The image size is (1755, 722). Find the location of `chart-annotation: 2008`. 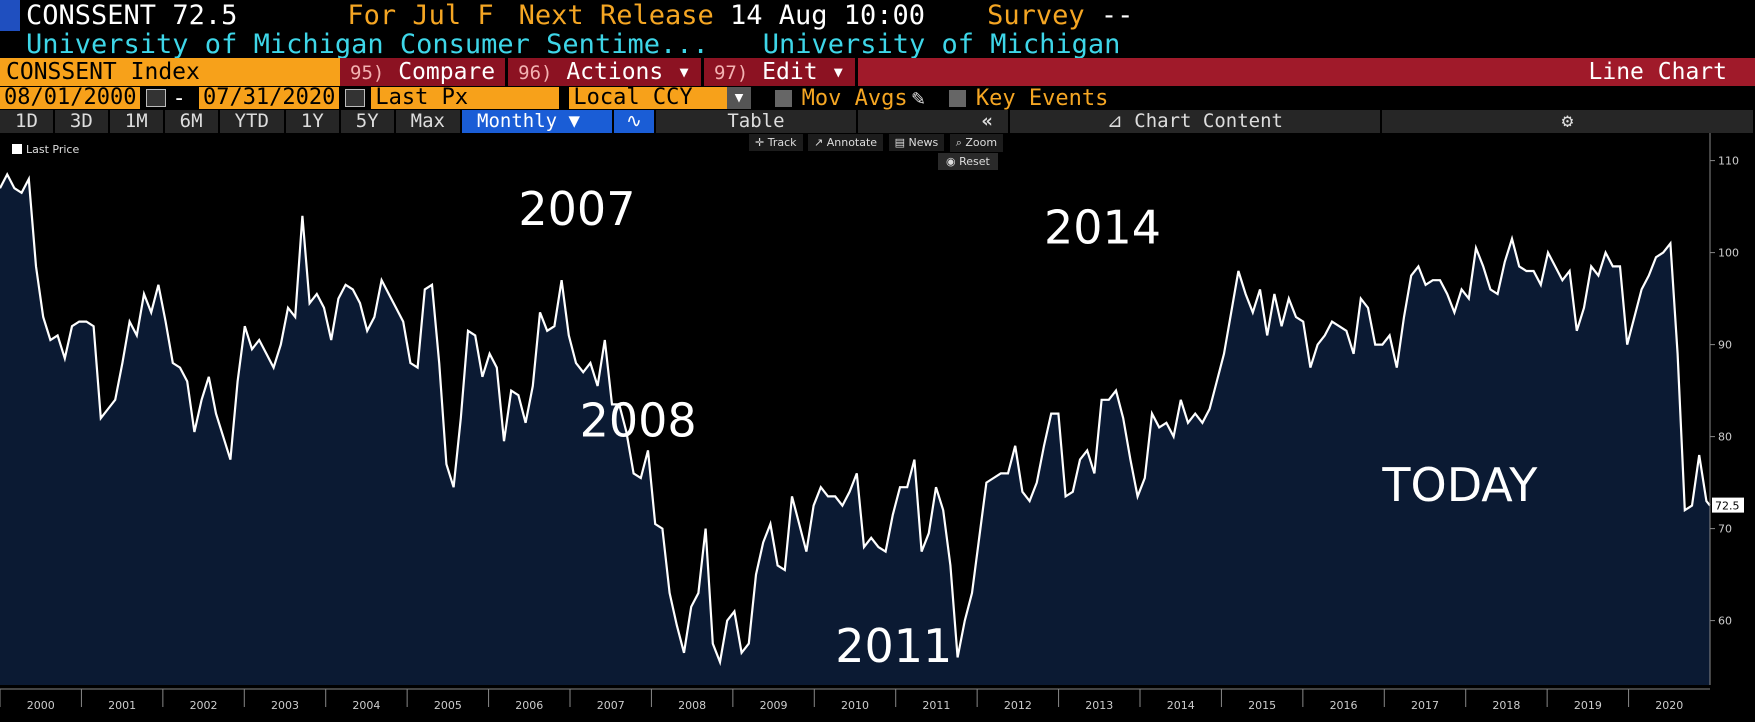

chart-annotation: 2008 is located at coordinates (638, 421).